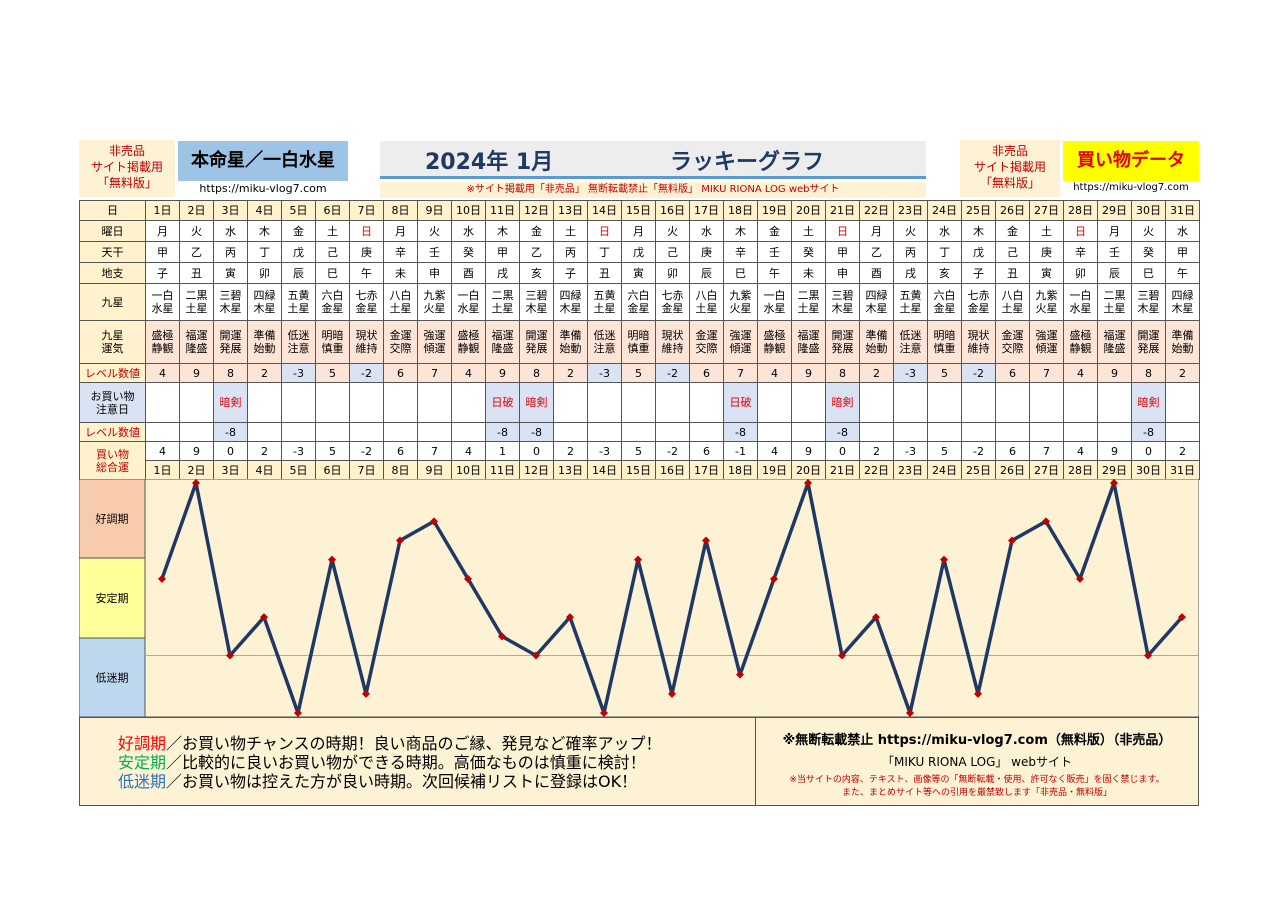 Image resolution: width=1280 pixels, height=905 pixels. Describe the element at coordinates (264, 273) in the screenshot. I see `cell: 卯` at that location.